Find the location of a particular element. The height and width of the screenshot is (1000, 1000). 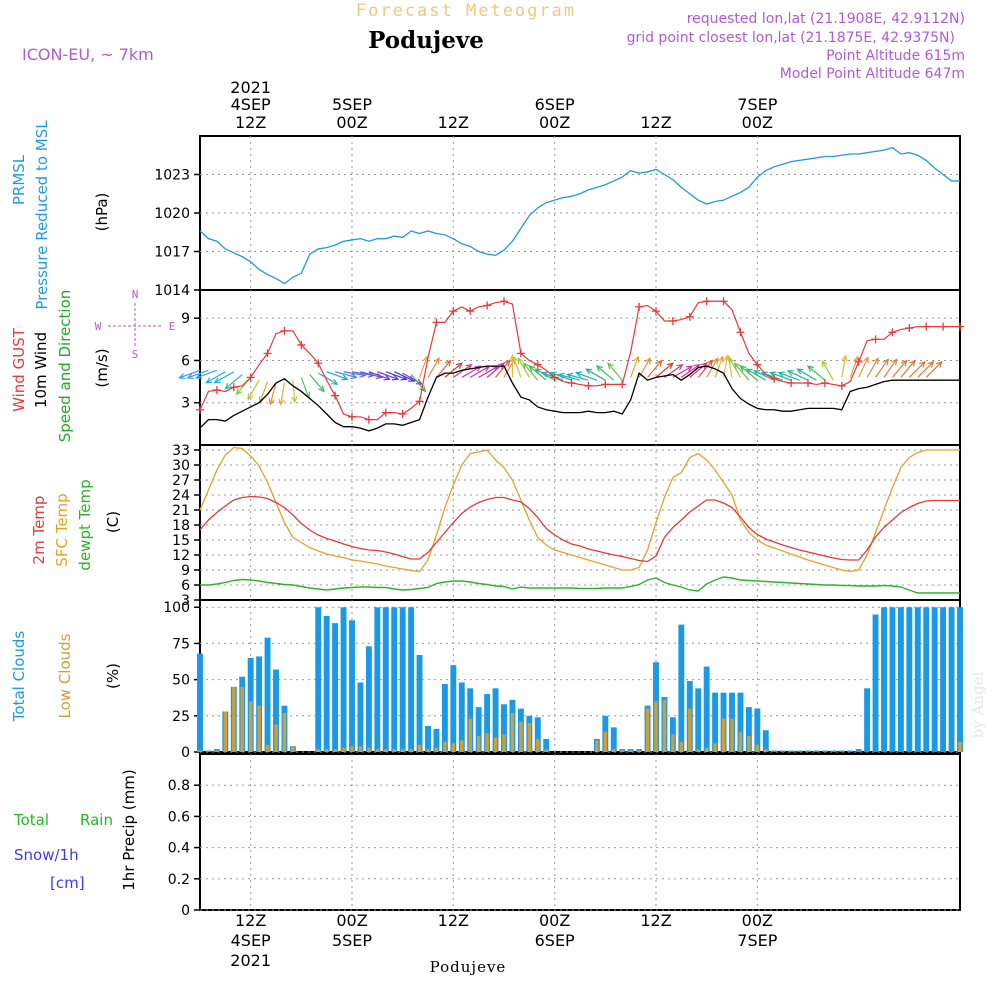

ytick-label-pressure: 1023 is located at coordinates (172, 176).